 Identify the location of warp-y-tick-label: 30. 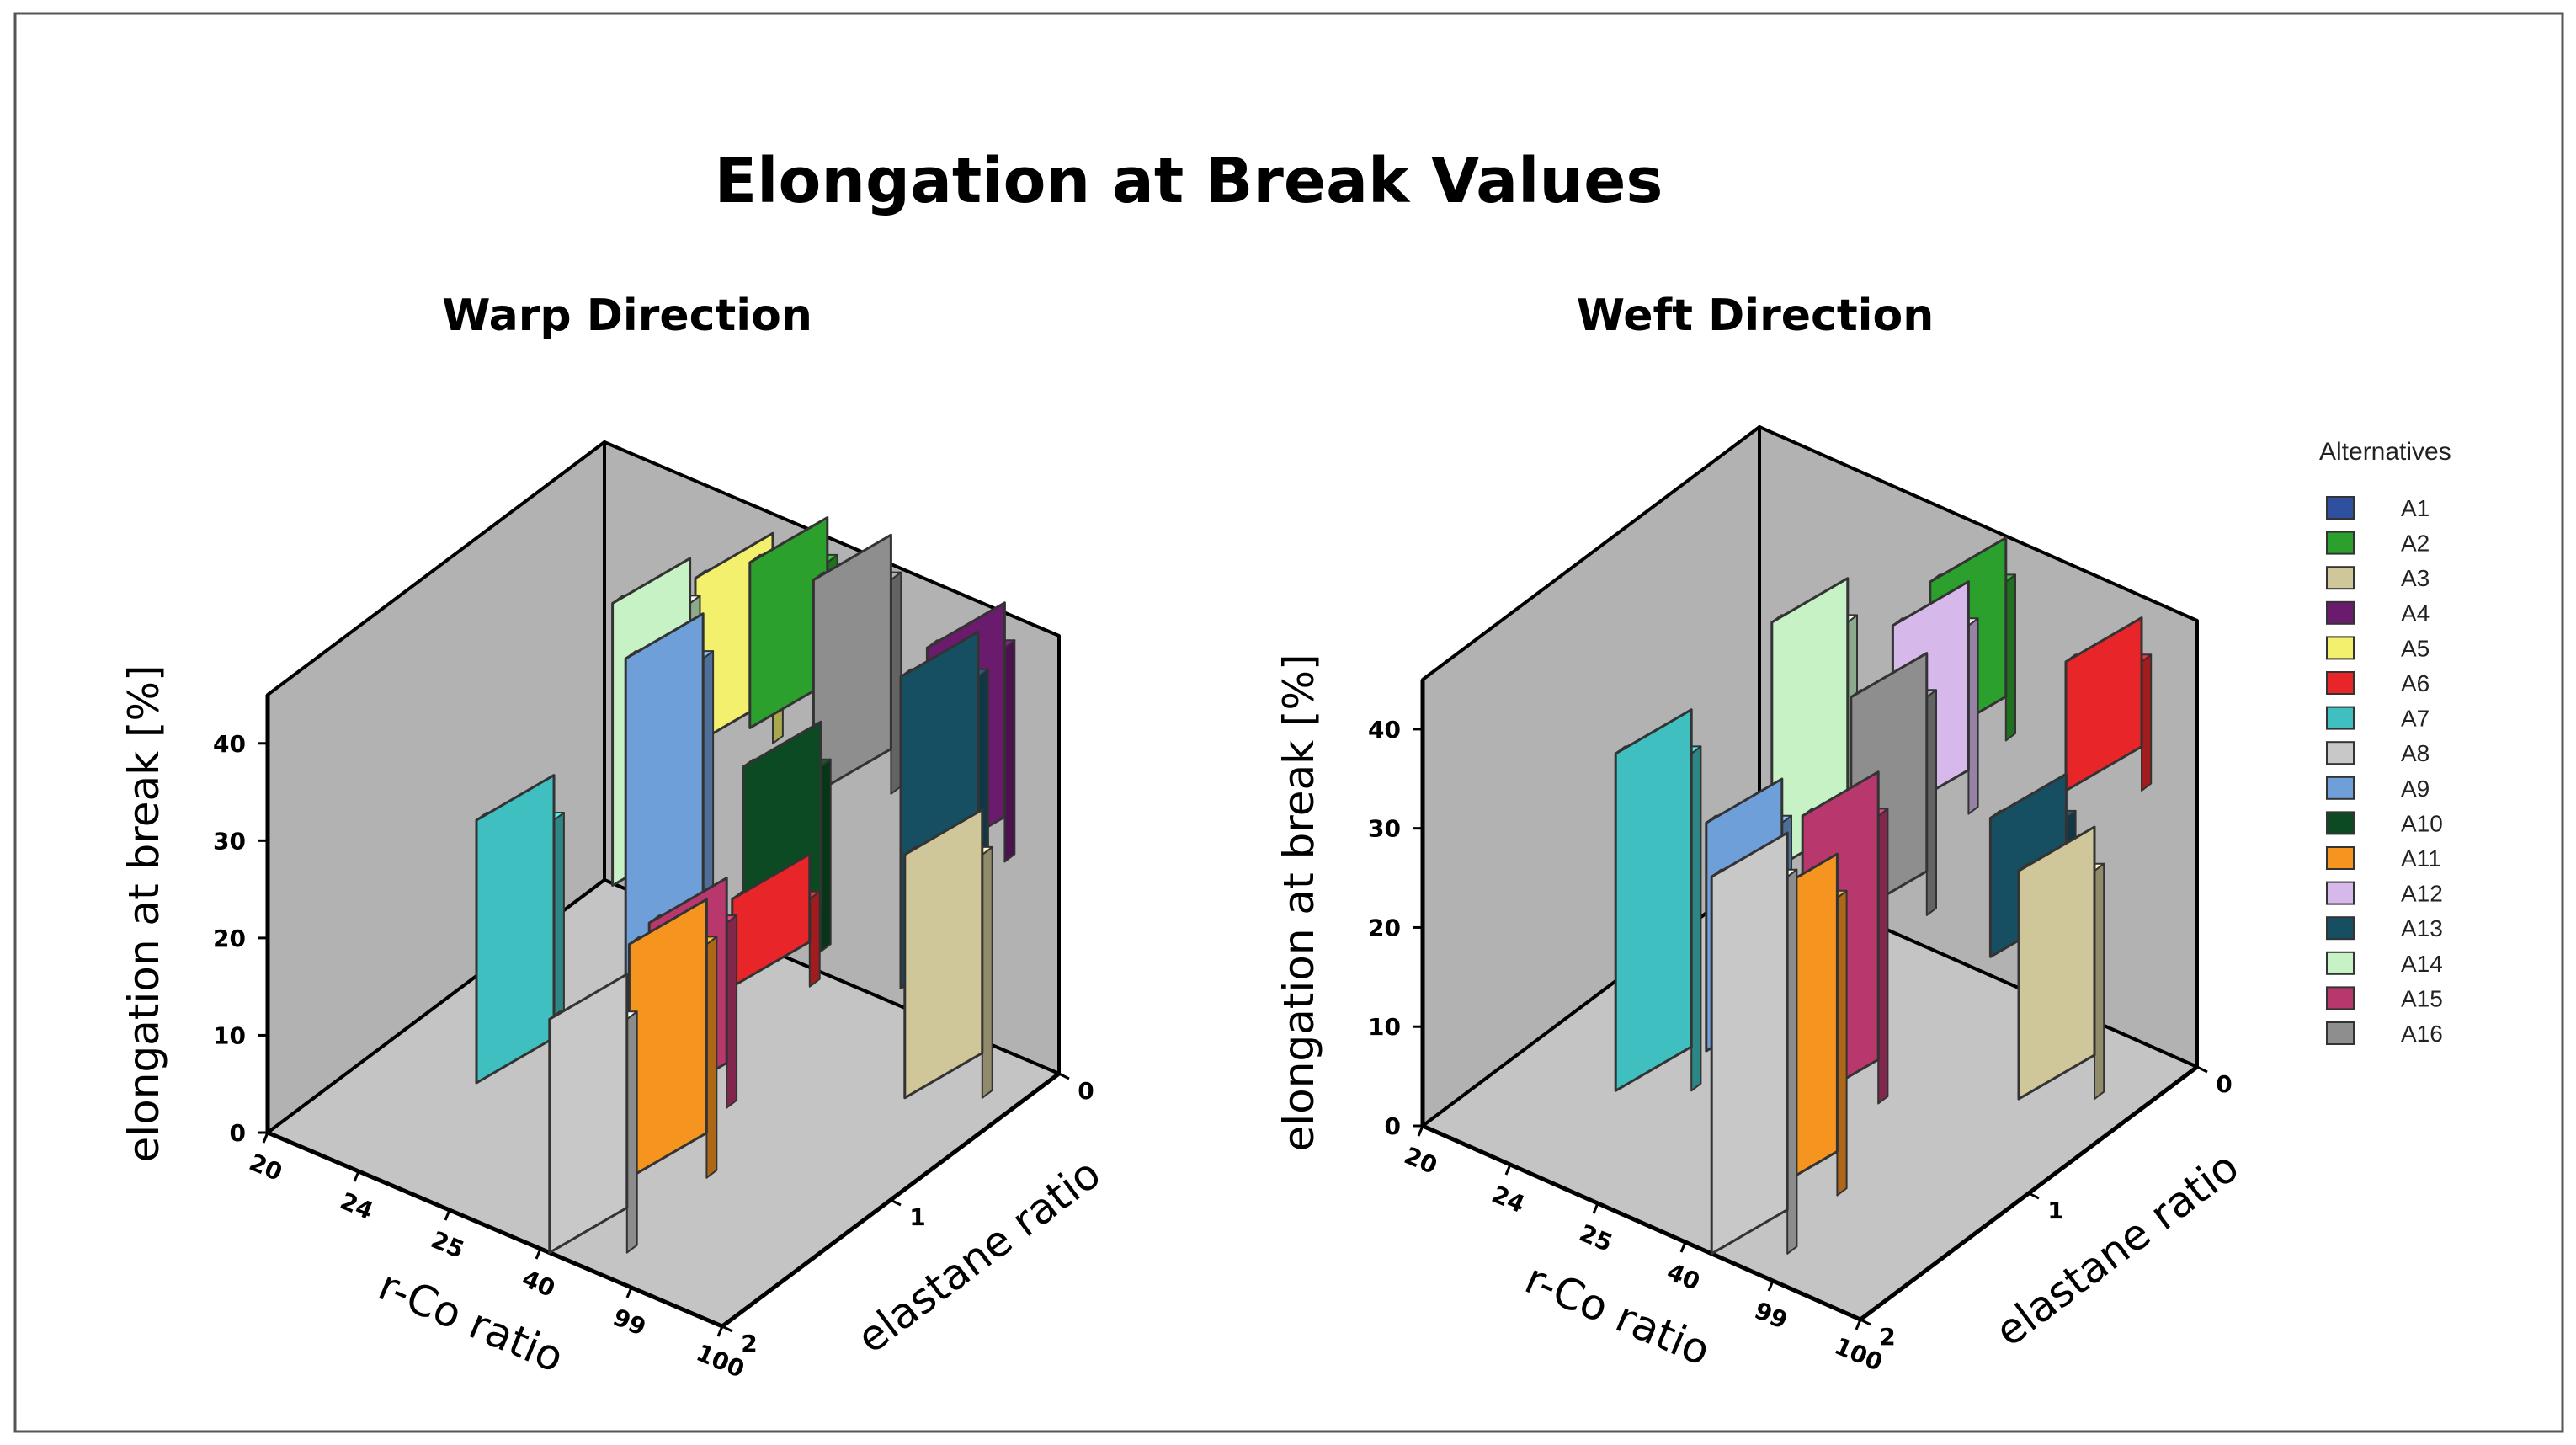
(230, 841).